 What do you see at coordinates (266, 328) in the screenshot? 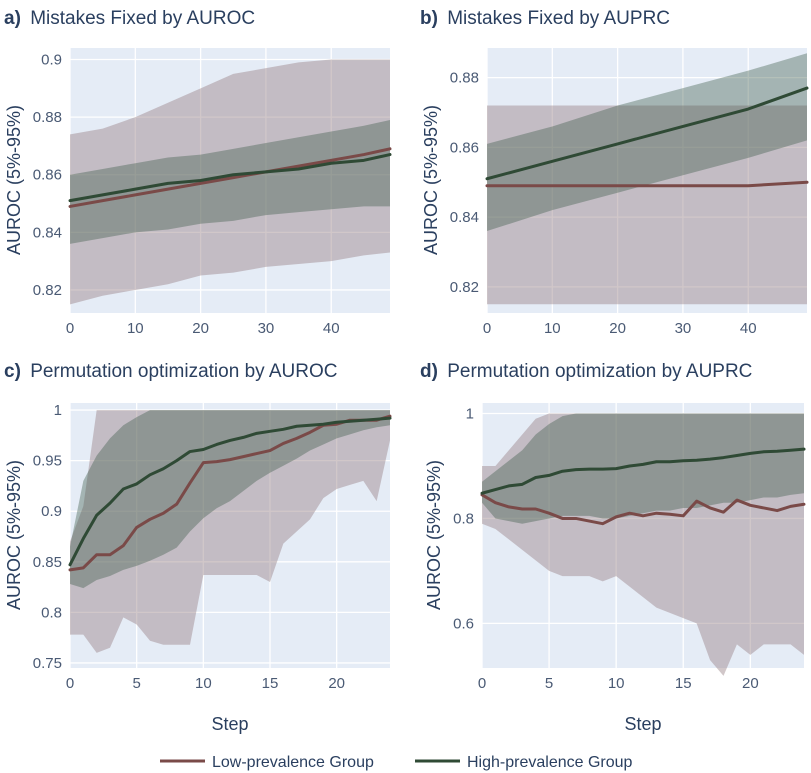
I see `panel-a-xtick-3: 30` at bounding box center [266, 328].